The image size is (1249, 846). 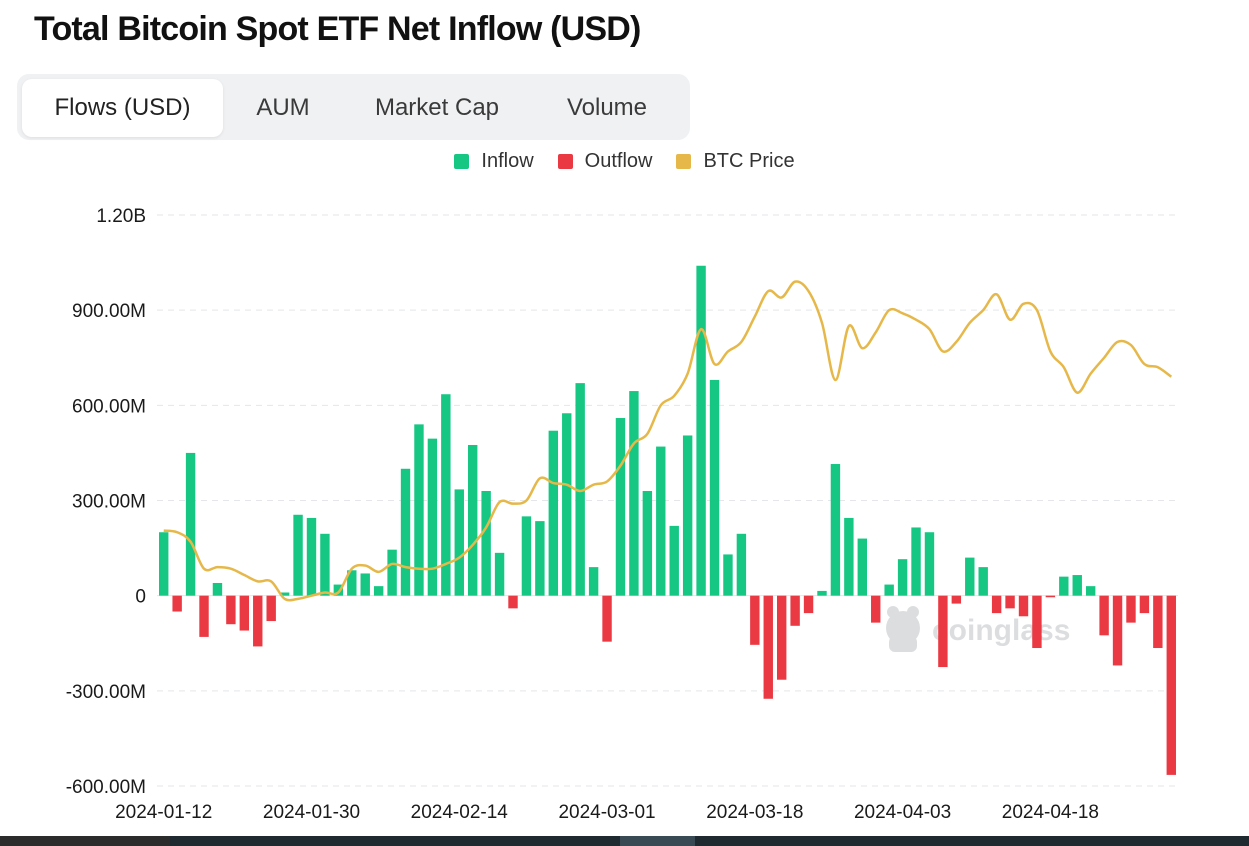 What do you see at coordinates (121, 216) in the screenshot?
I see `y-tick-label: 1.20B` at bounding box center [121, 216].